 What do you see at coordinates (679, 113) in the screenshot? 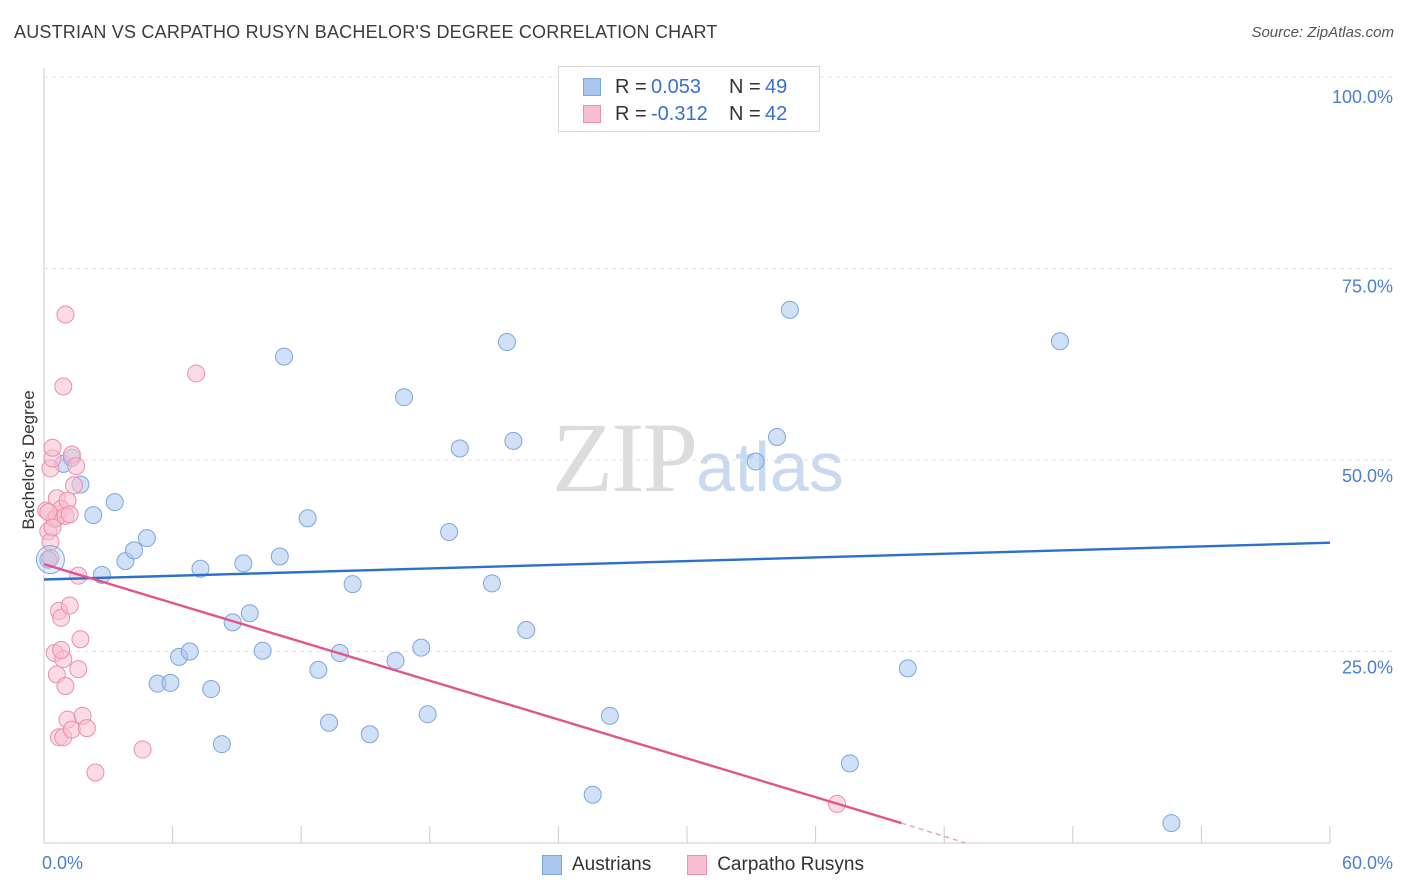
I see `legend-r-value: -0.312` at bounding box center [679, 113].